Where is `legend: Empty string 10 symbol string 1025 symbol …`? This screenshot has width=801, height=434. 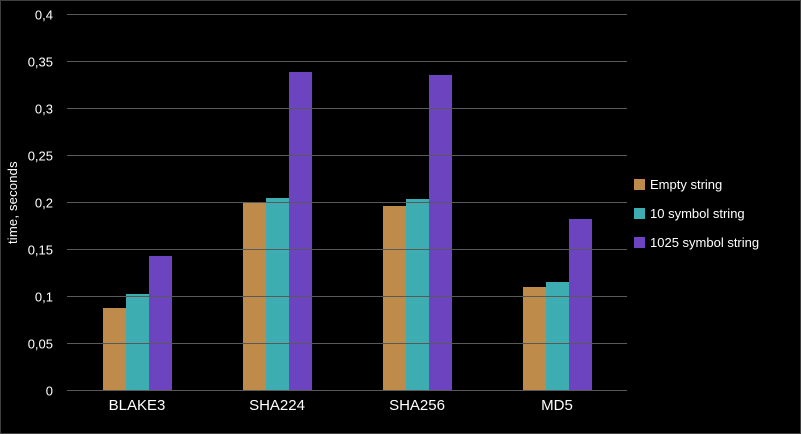 legend: Empty string 10 symbol string 1025 symbol … is located at coordinates (696, 213).